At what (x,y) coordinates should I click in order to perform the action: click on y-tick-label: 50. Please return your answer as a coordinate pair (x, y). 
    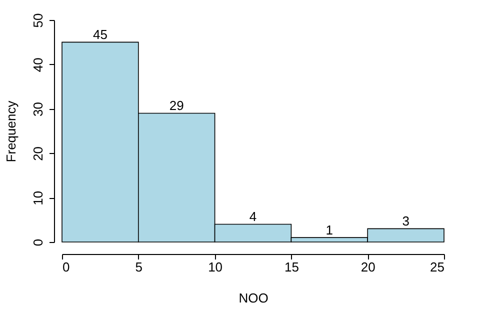
    Looking at the image, I should click on (38, 20).